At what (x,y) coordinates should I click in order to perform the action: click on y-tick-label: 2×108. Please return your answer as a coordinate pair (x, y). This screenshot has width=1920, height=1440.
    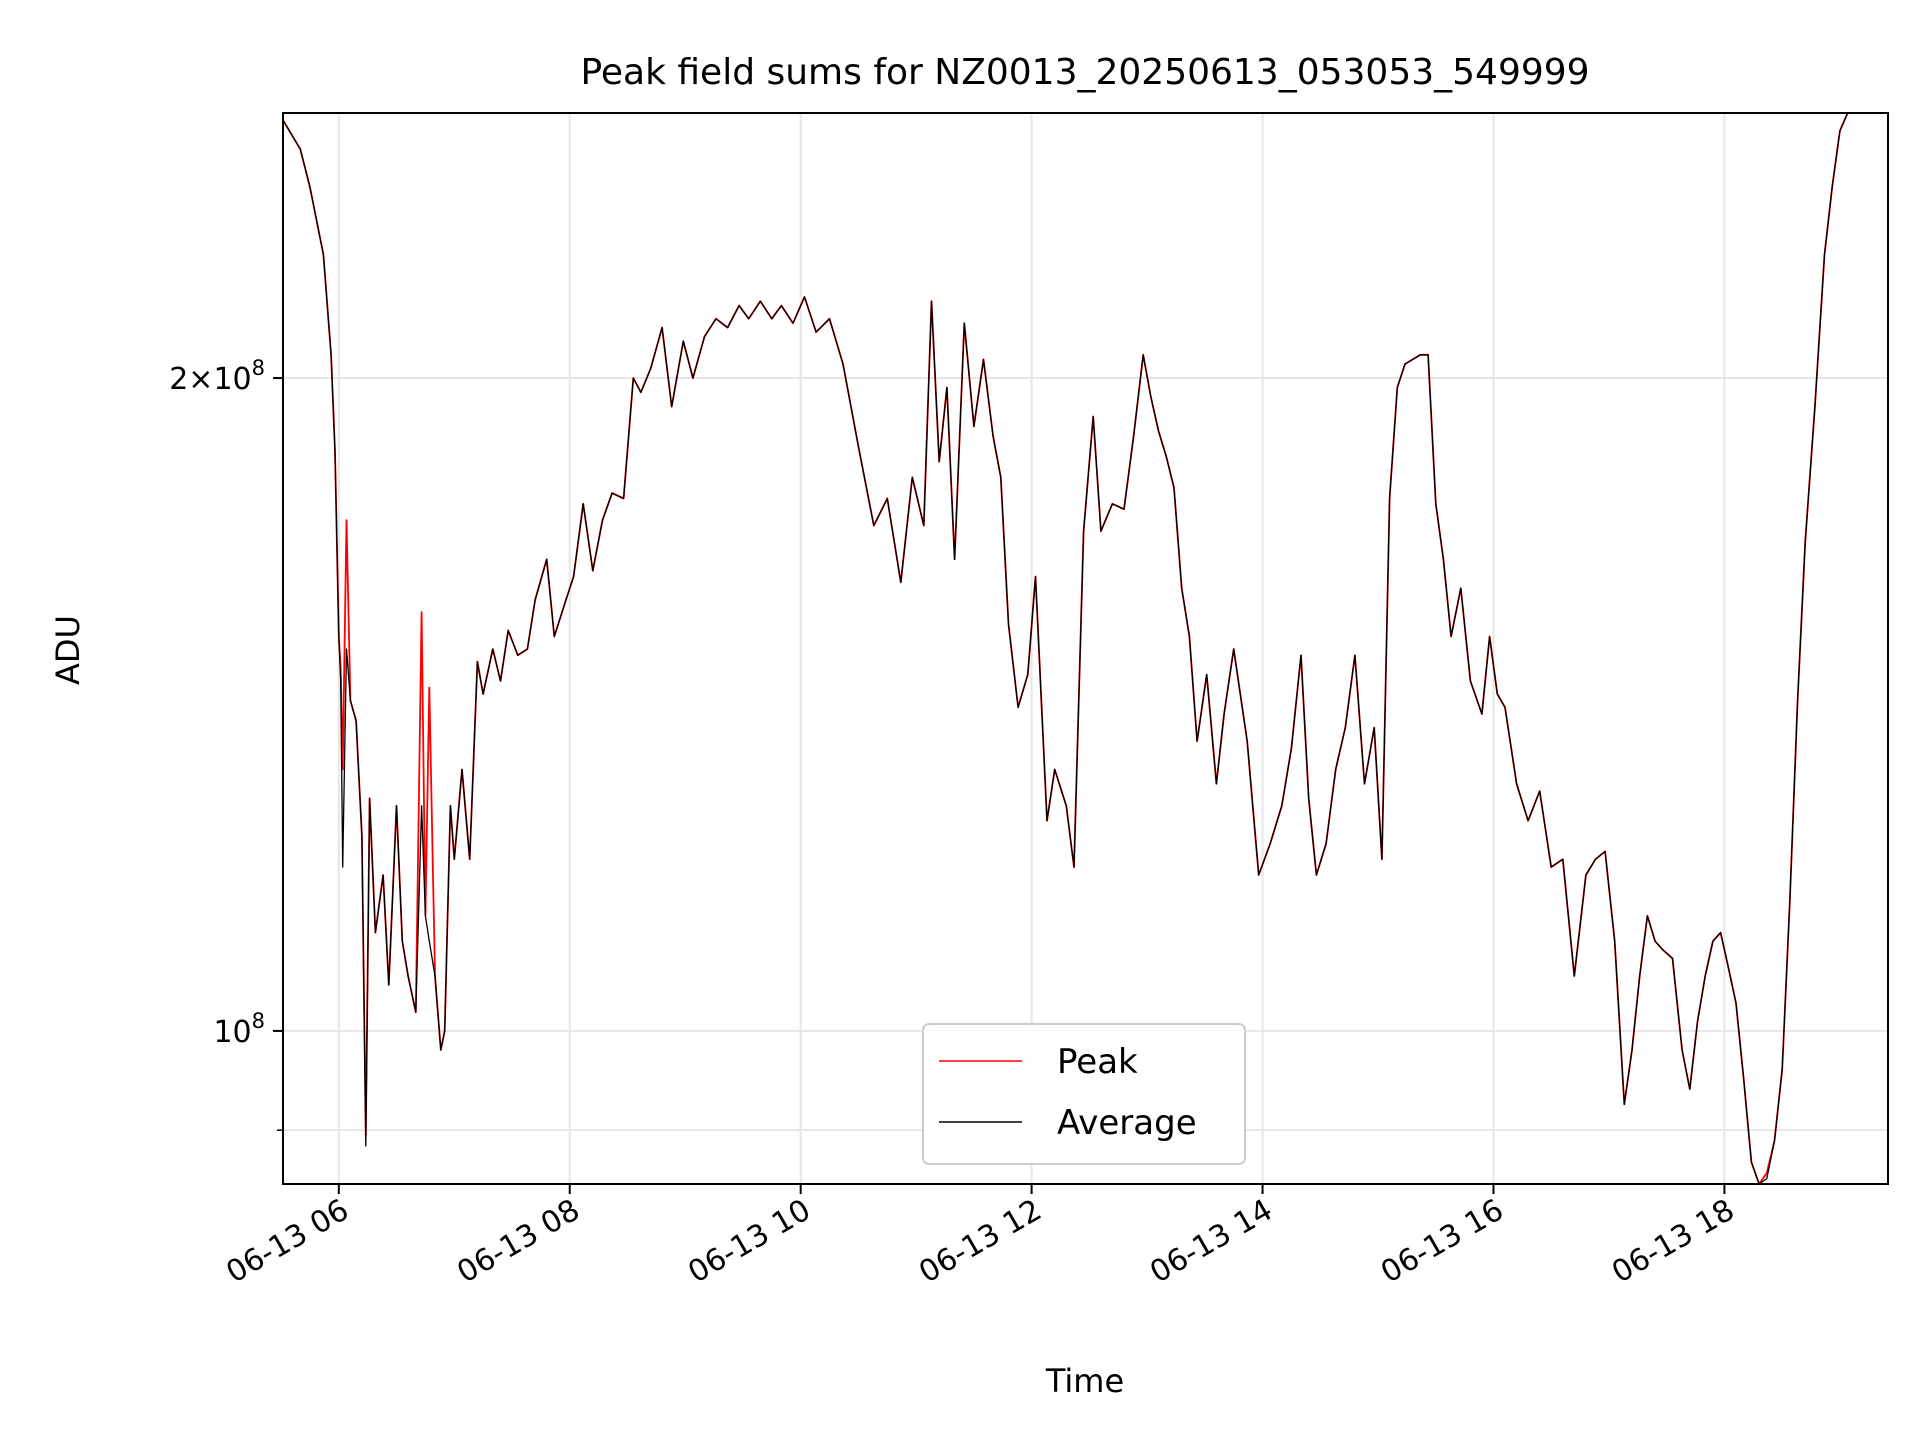
    Looking at the image, I should click on (217, 376).